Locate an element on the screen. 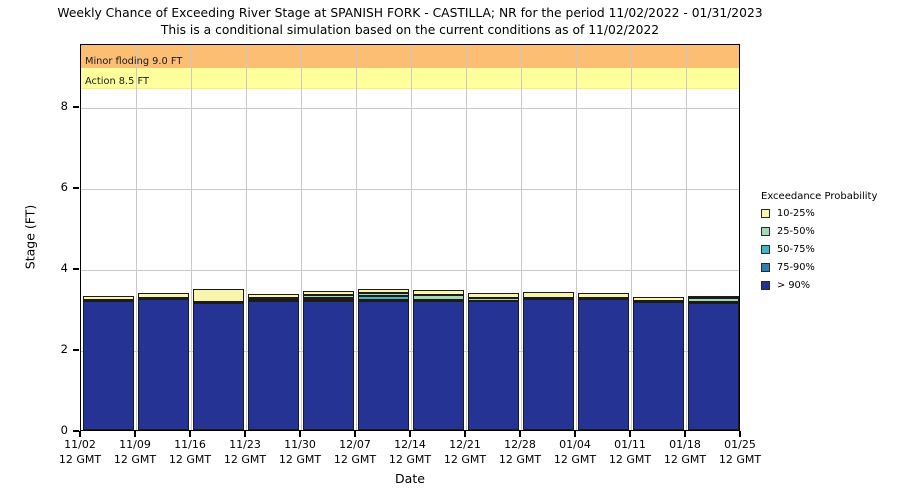 This screenshot has width=905, height=497. x-tick-label-01/25: 01/25 12 GMT is located at coordinates (740, 452).